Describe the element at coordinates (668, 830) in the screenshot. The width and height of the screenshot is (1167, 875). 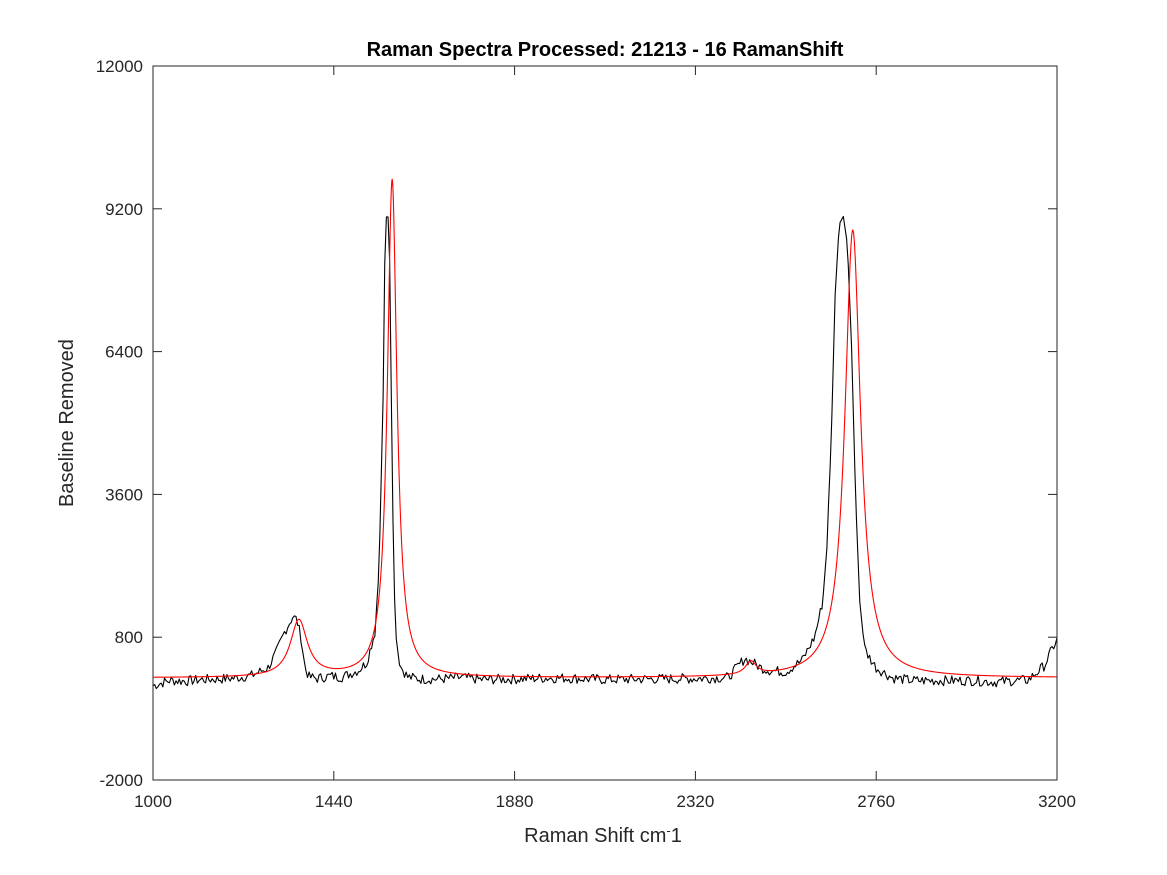
I see `x-axis-label-sup: -` at that location.